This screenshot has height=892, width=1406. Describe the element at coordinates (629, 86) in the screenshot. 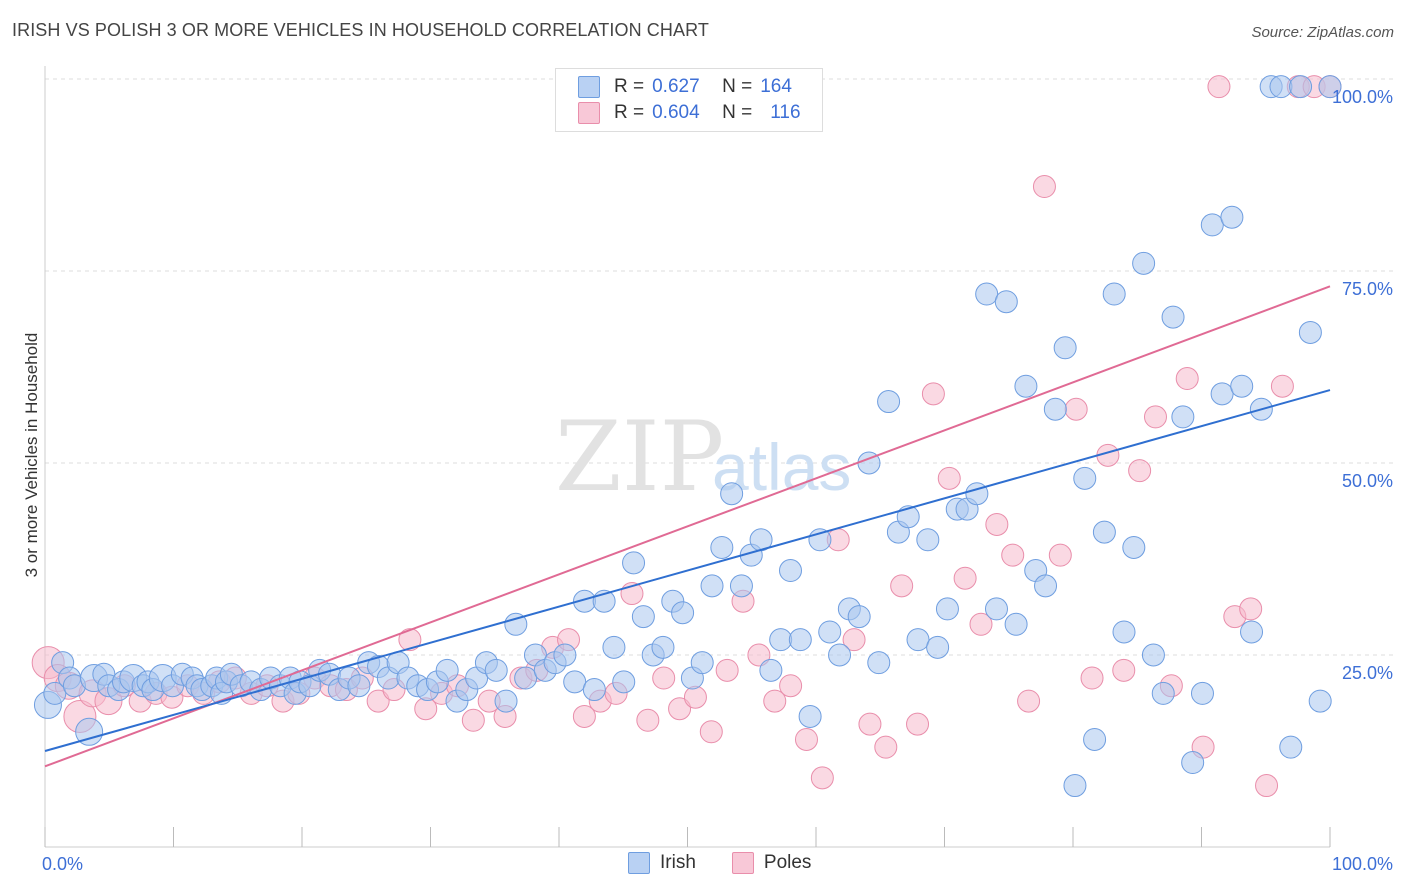

I see `r-label: R =` at that location.